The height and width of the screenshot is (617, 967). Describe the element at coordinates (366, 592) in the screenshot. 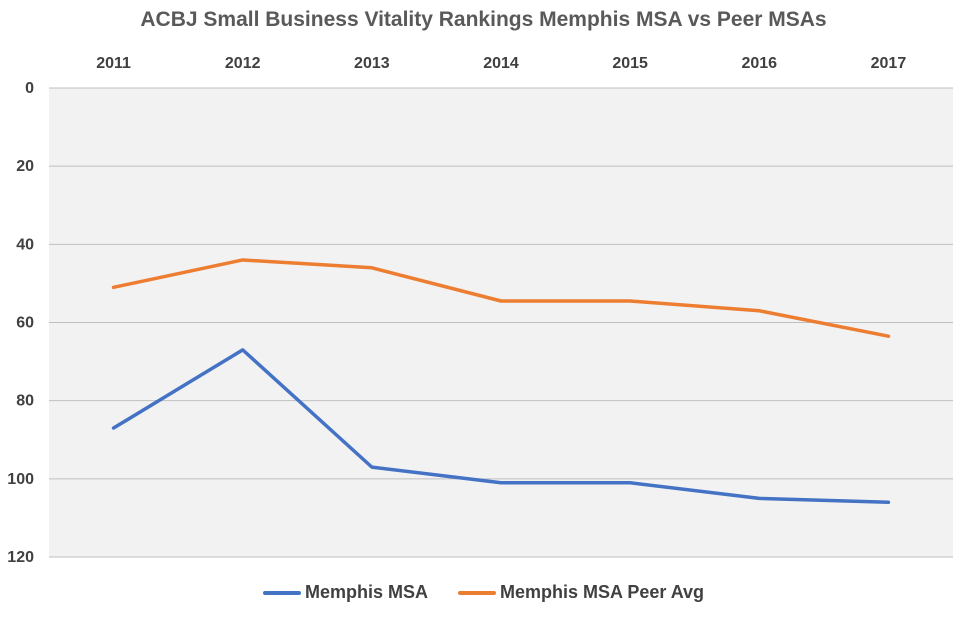

I see `legend-label-memphis-msa: Memphis MSA` at that location.